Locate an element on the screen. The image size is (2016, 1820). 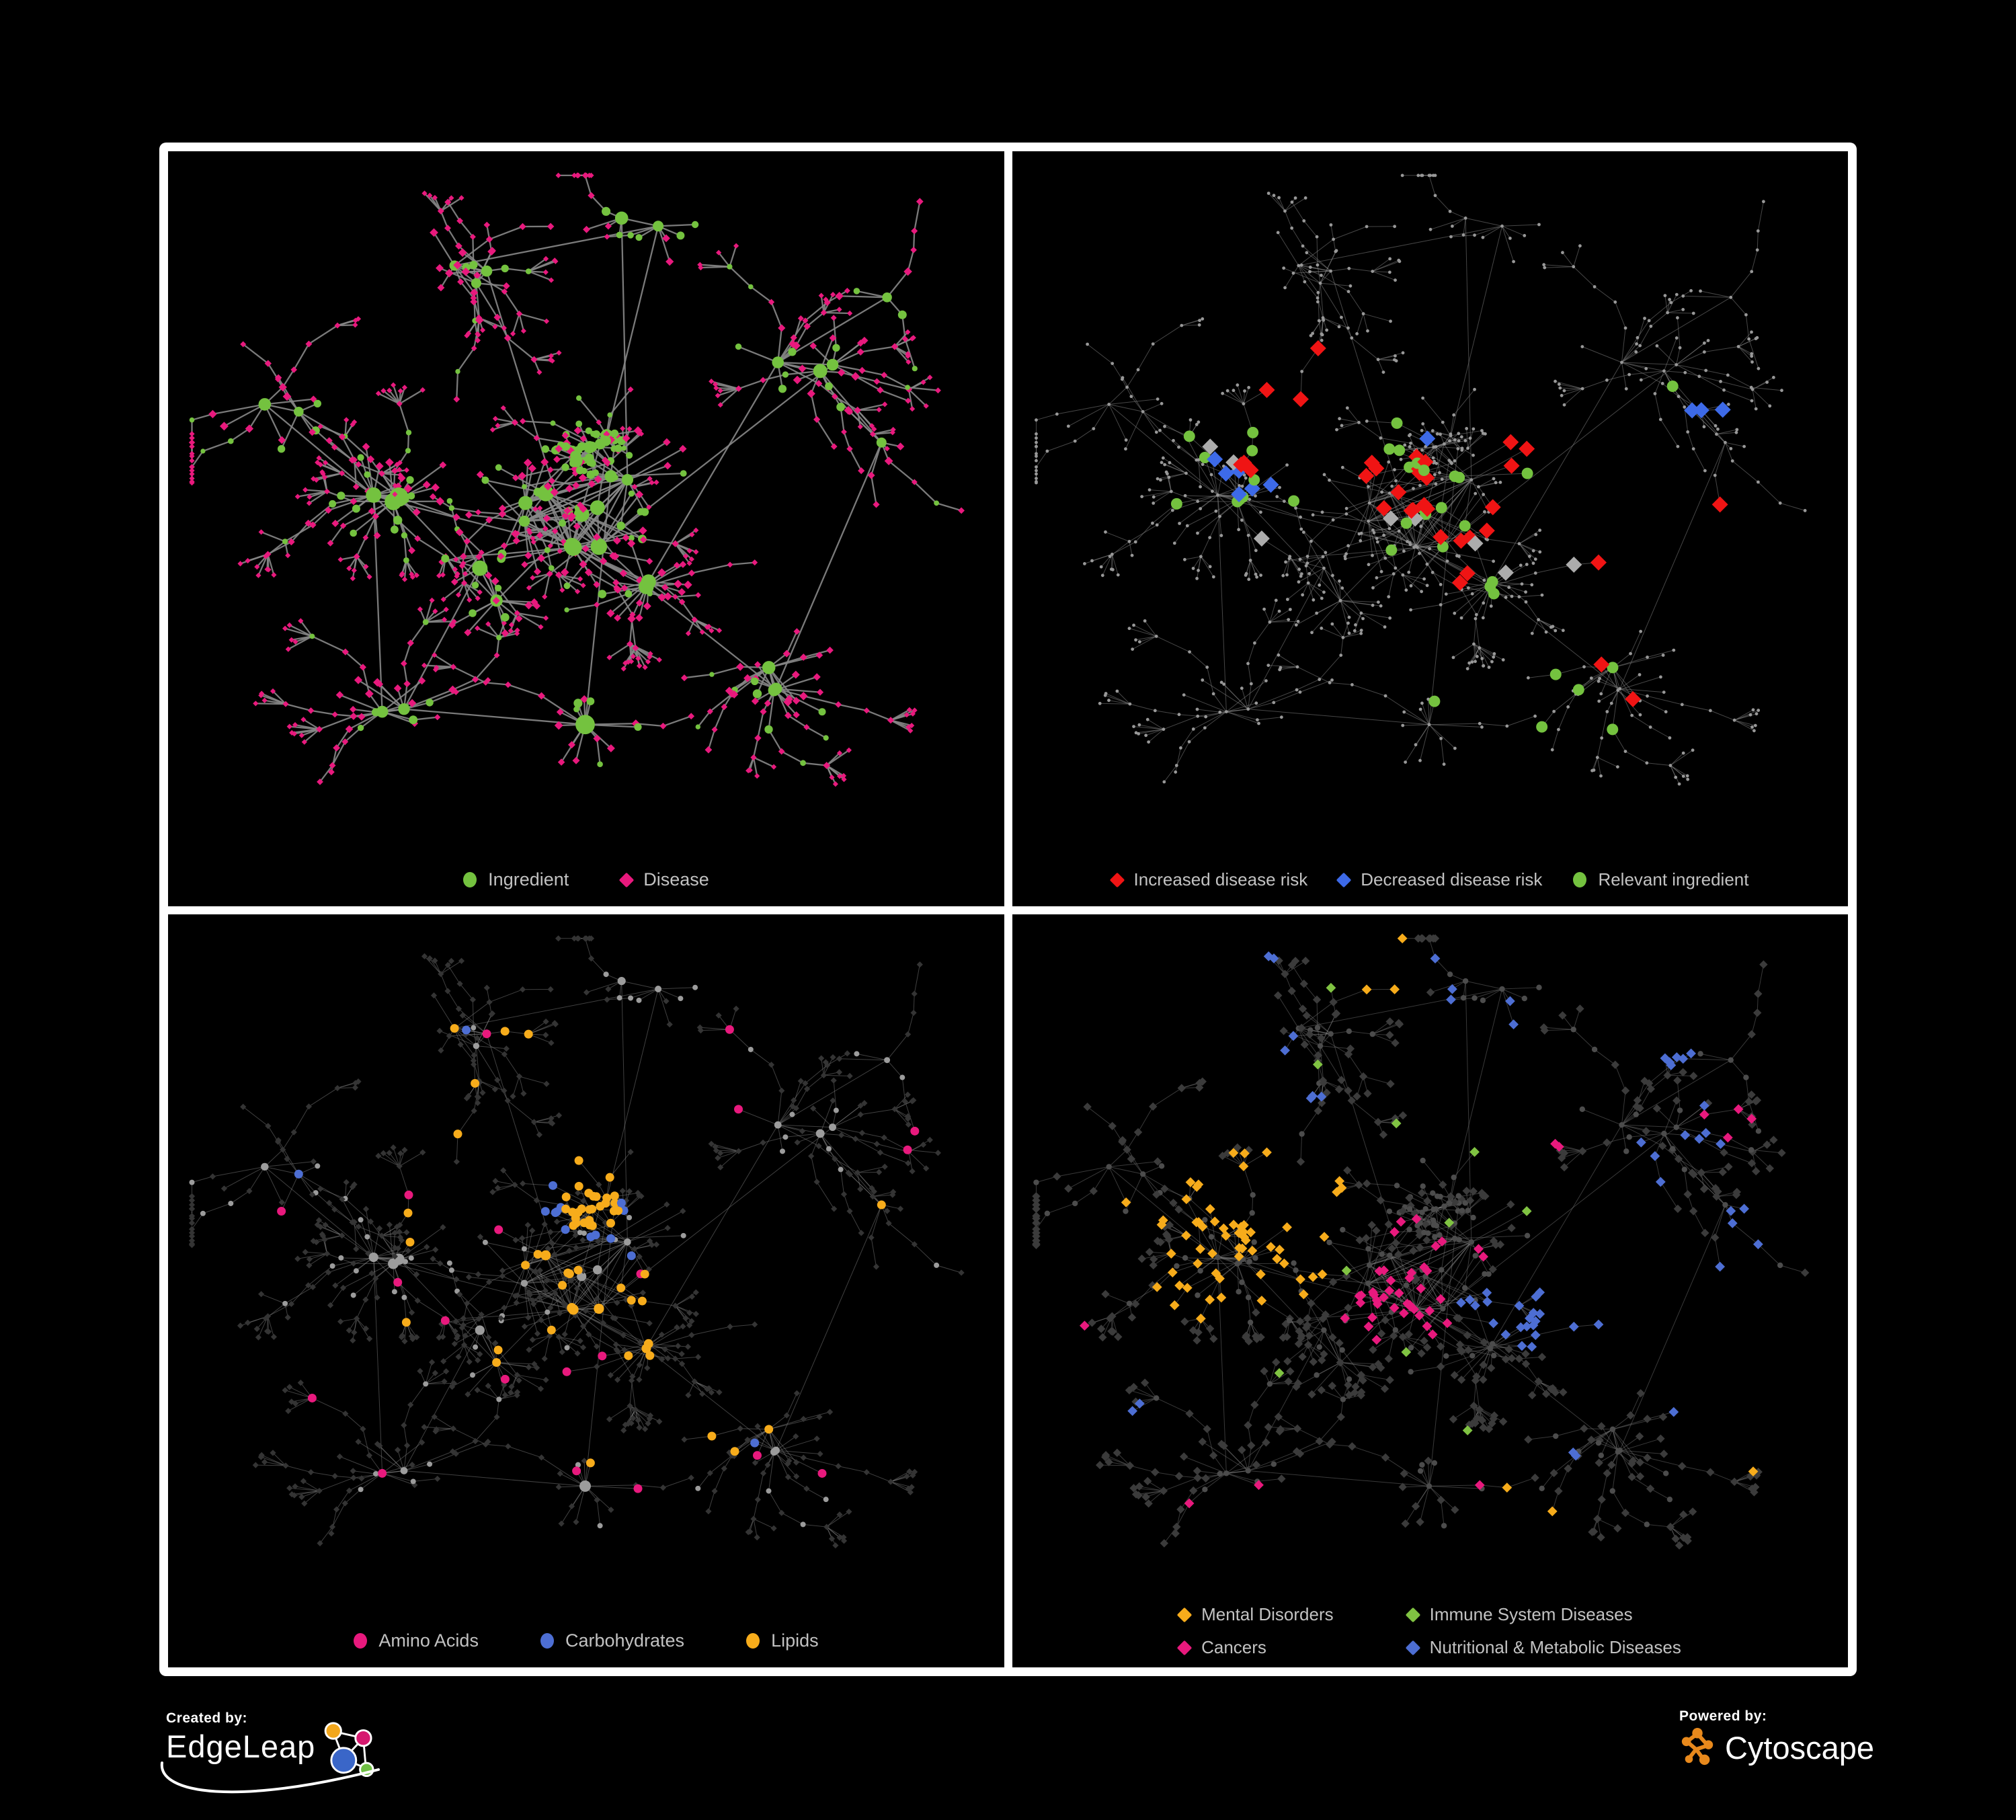
disease-diamond-icon is located at coordinates (626, 879).